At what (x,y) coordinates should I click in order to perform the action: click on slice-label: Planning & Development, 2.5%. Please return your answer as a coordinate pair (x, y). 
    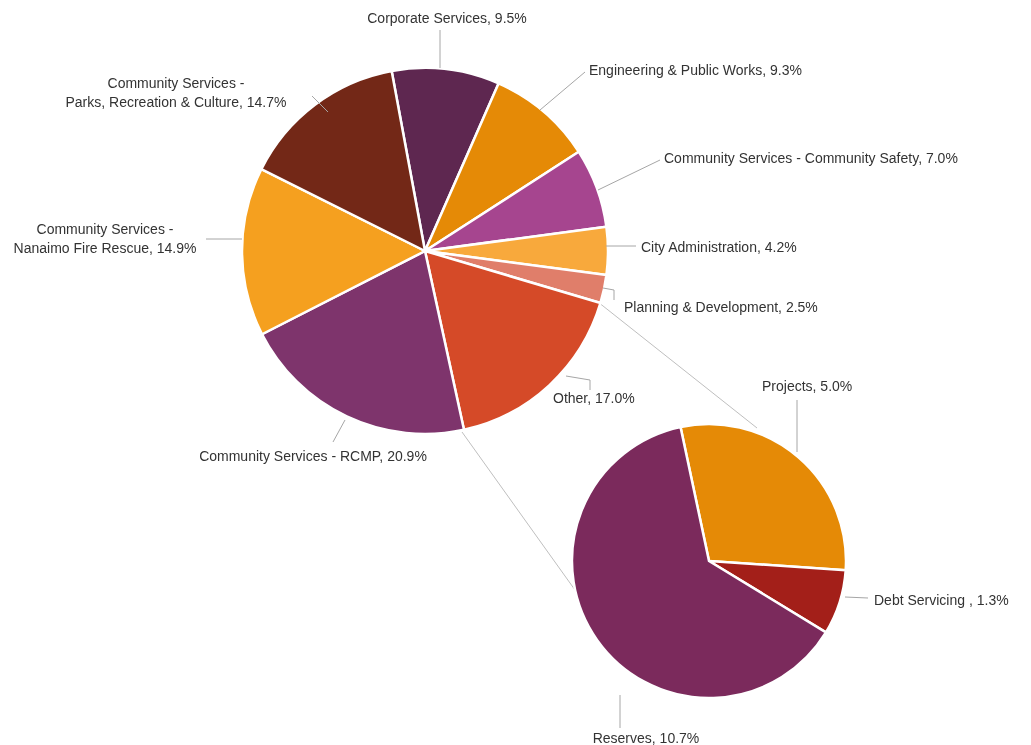
    Looking at the image, I should click on (721, 307).